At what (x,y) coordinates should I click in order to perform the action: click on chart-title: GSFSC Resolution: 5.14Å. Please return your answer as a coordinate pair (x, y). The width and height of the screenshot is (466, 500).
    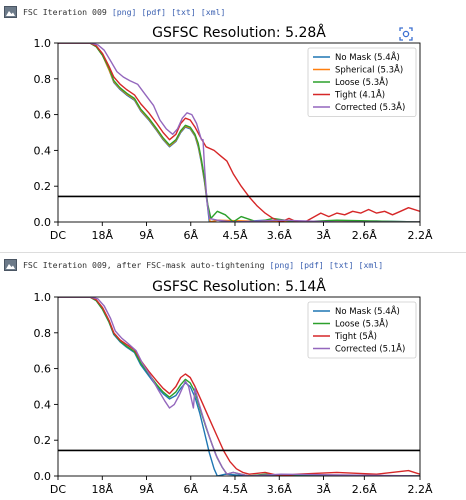
    Looking at the image, I should click on (239, 286).